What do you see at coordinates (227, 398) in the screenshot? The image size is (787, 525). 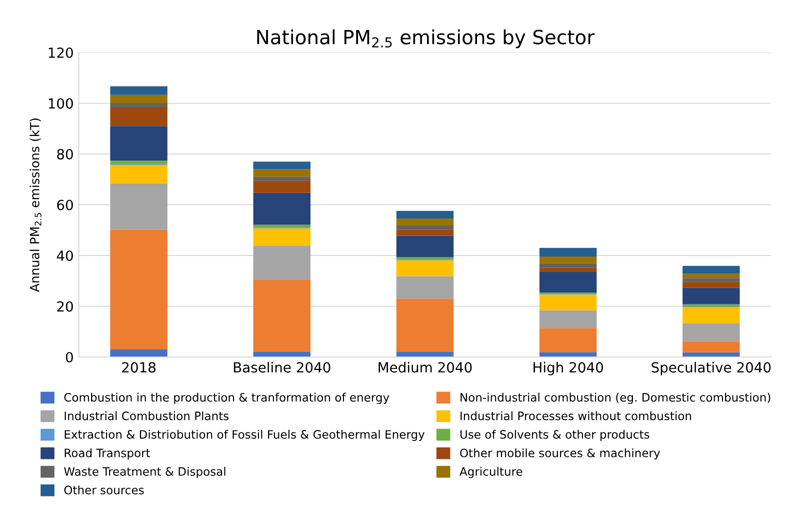 I see `legend-label: Combustion in the production & tranformation of energy` at bounding box center [227, 398].